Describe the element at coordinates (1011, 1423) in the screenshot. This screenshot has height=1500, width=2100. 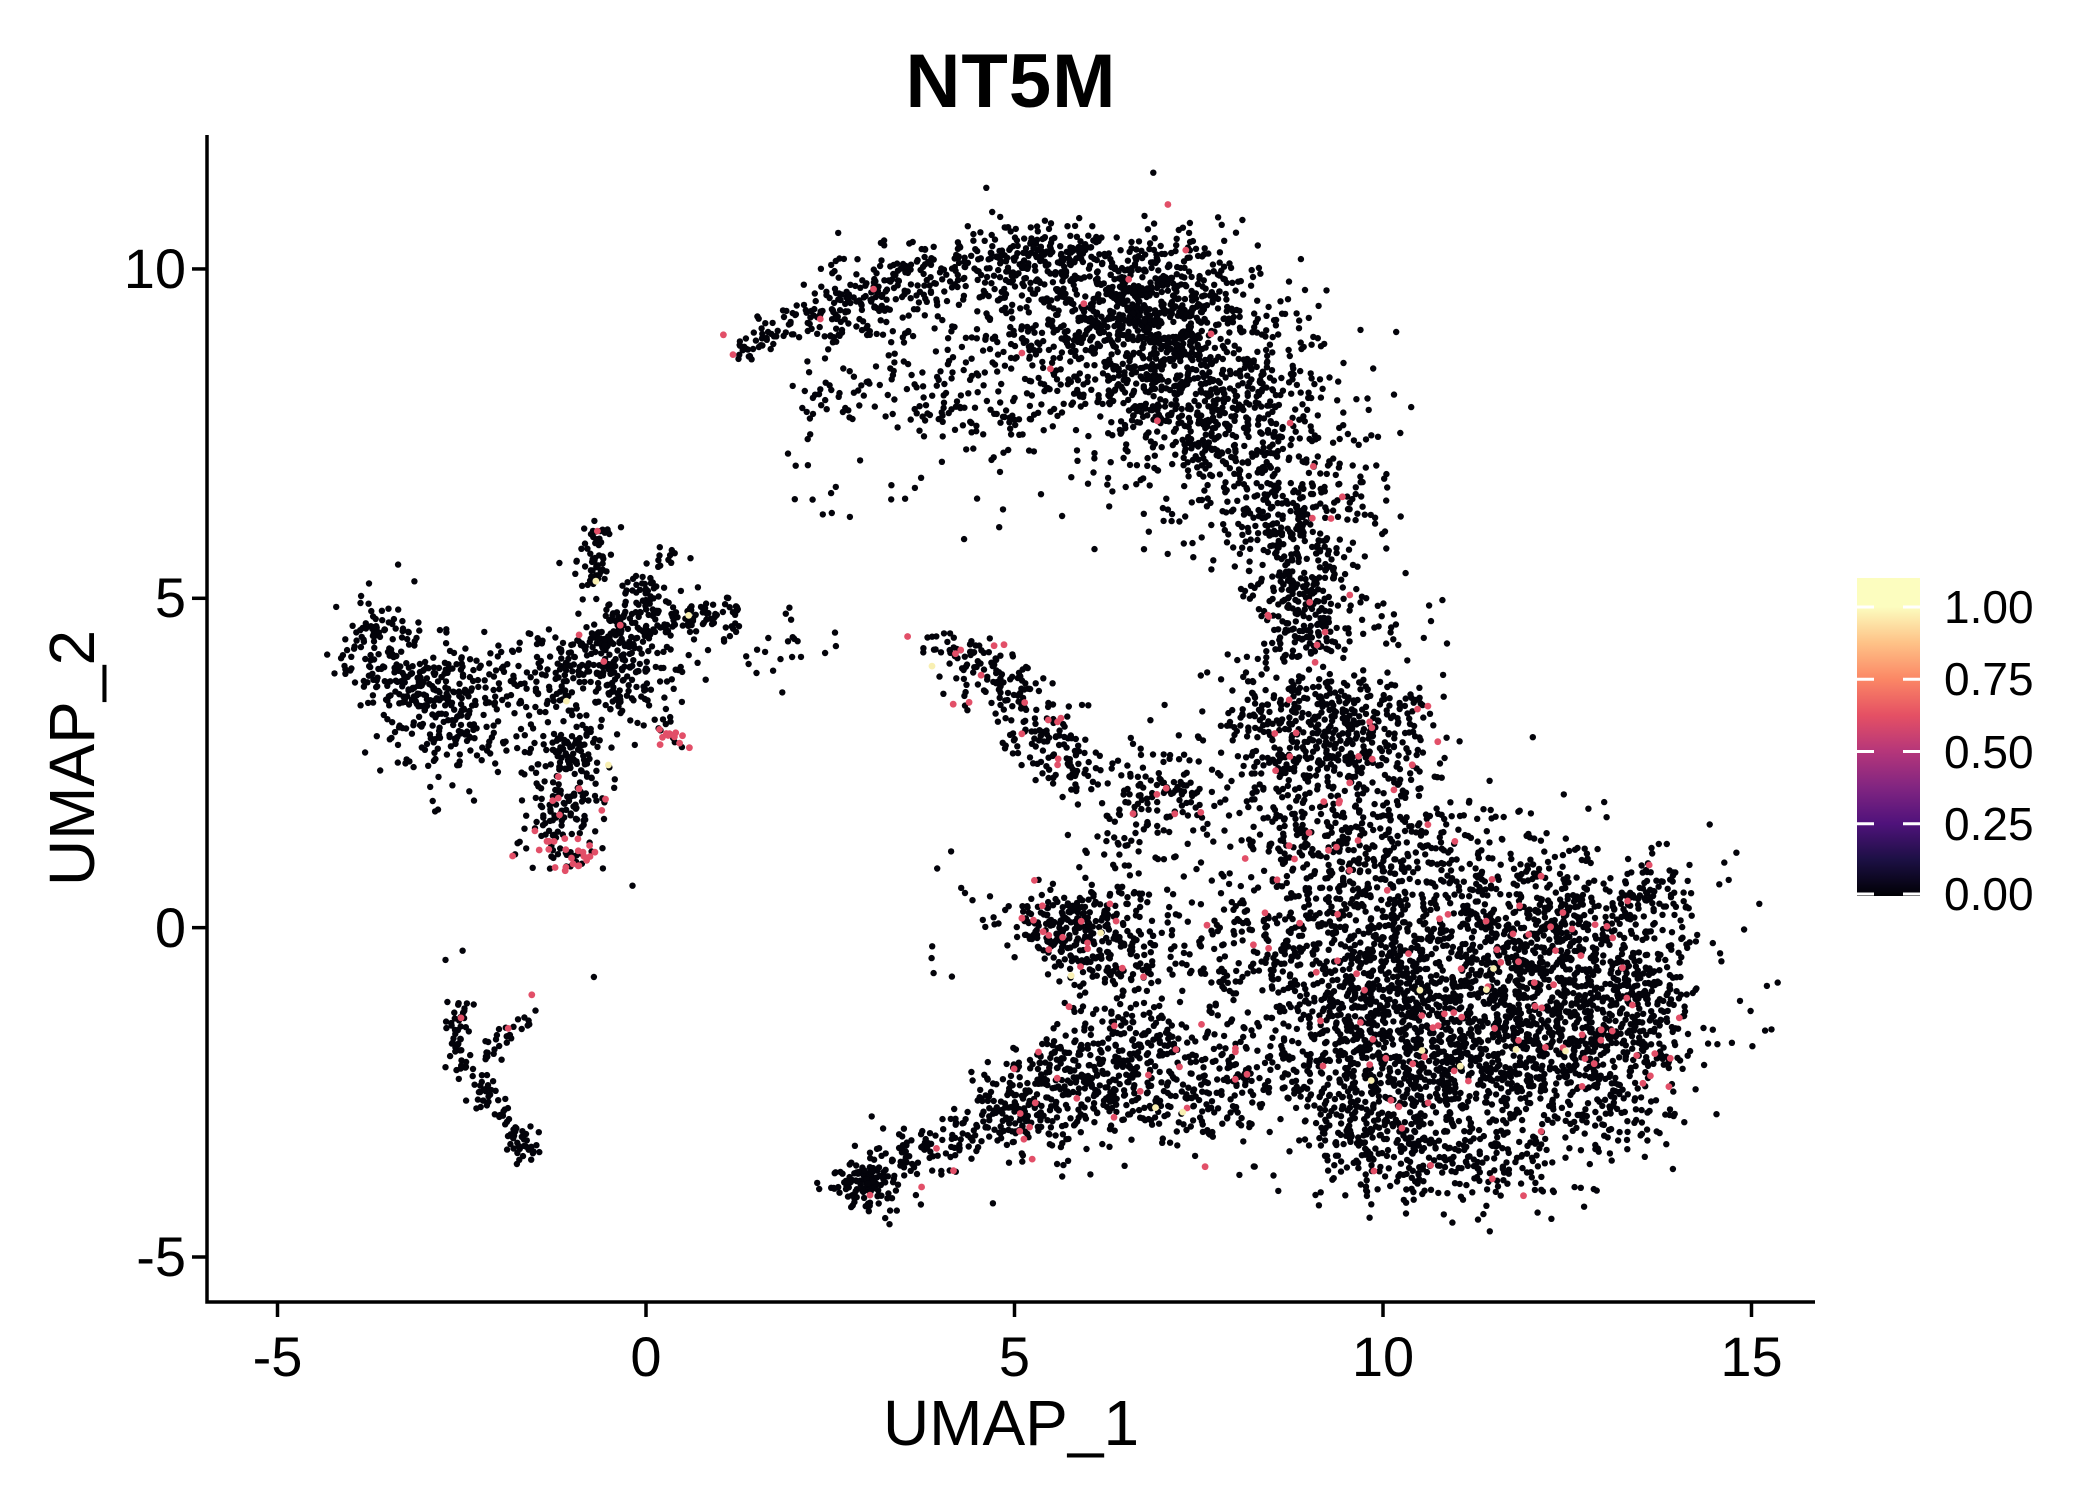
I see `x-axis-label: UMAP_1` at that location.